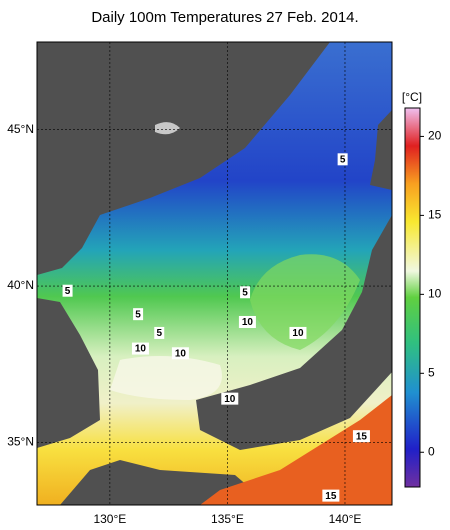 The image size is (450, 530). Describe the element at coordinates (166, 378) in the screenshot. I see `warm-pool` at that location.